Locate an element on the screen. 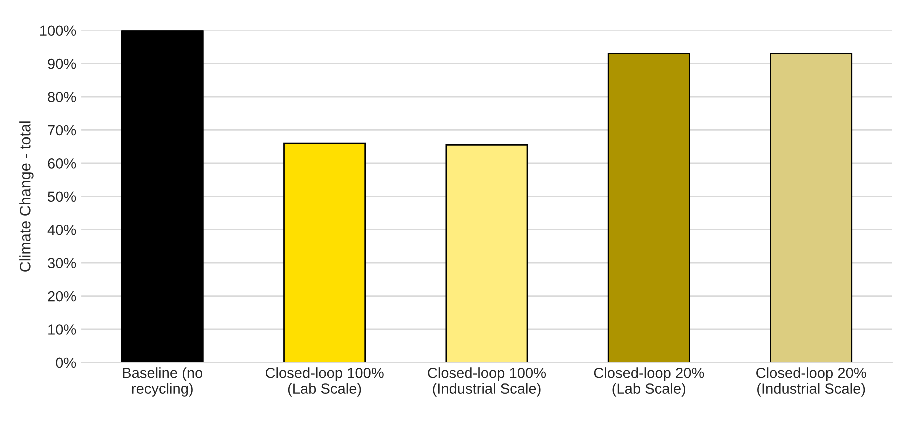 This screenshot has width=906, height=437. y-tick-label: 50% is located at coordinates (62, 197).